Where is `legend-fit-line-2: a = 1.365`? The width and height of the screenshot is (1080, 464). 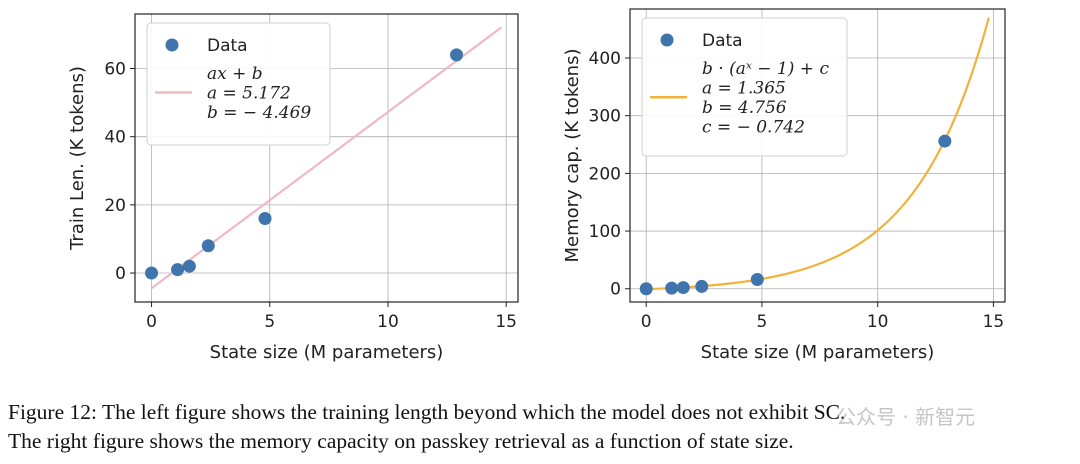 legend-fit-line-2: a = 1.365 is located at coordinates (744, 89).